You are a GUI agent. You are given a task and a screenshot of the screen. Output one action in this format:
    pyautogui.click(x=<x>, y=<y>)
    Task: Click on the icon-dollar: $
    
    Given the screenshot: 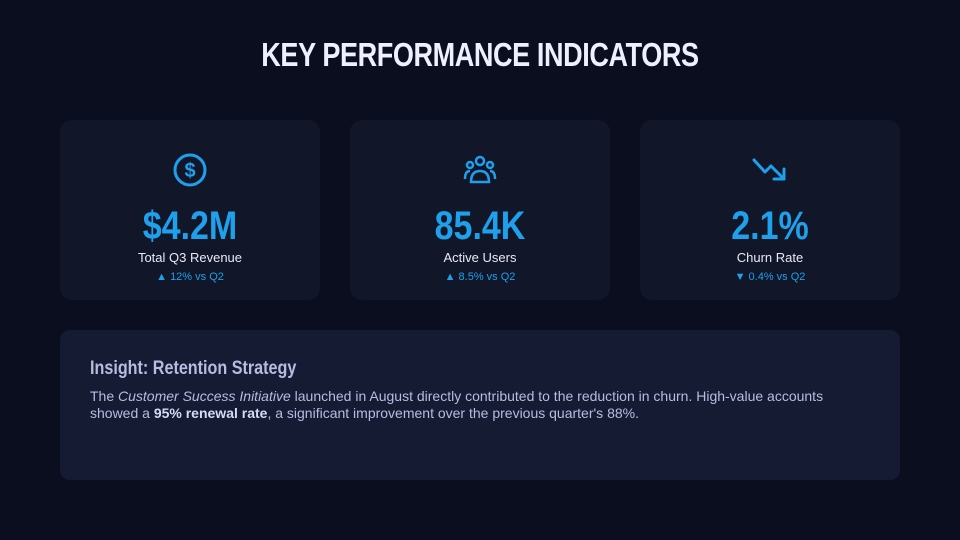 What is the action you would take?
    pyautogui.click(x=190, y=170)
    